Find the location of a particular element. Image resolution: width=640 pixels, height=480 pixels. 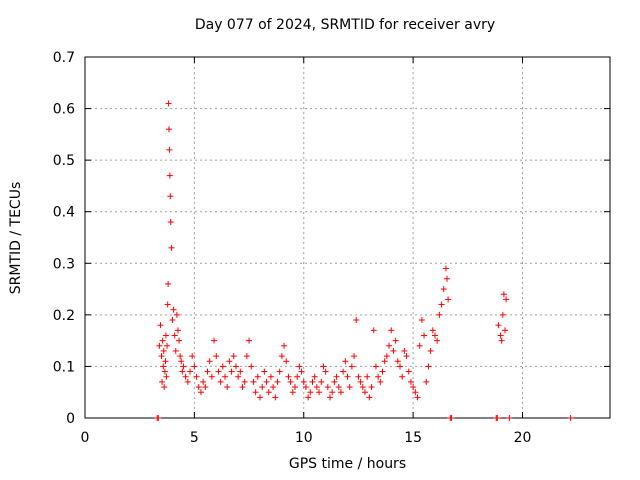

x-tick-label: 15 is located at coordinates (413, 438).